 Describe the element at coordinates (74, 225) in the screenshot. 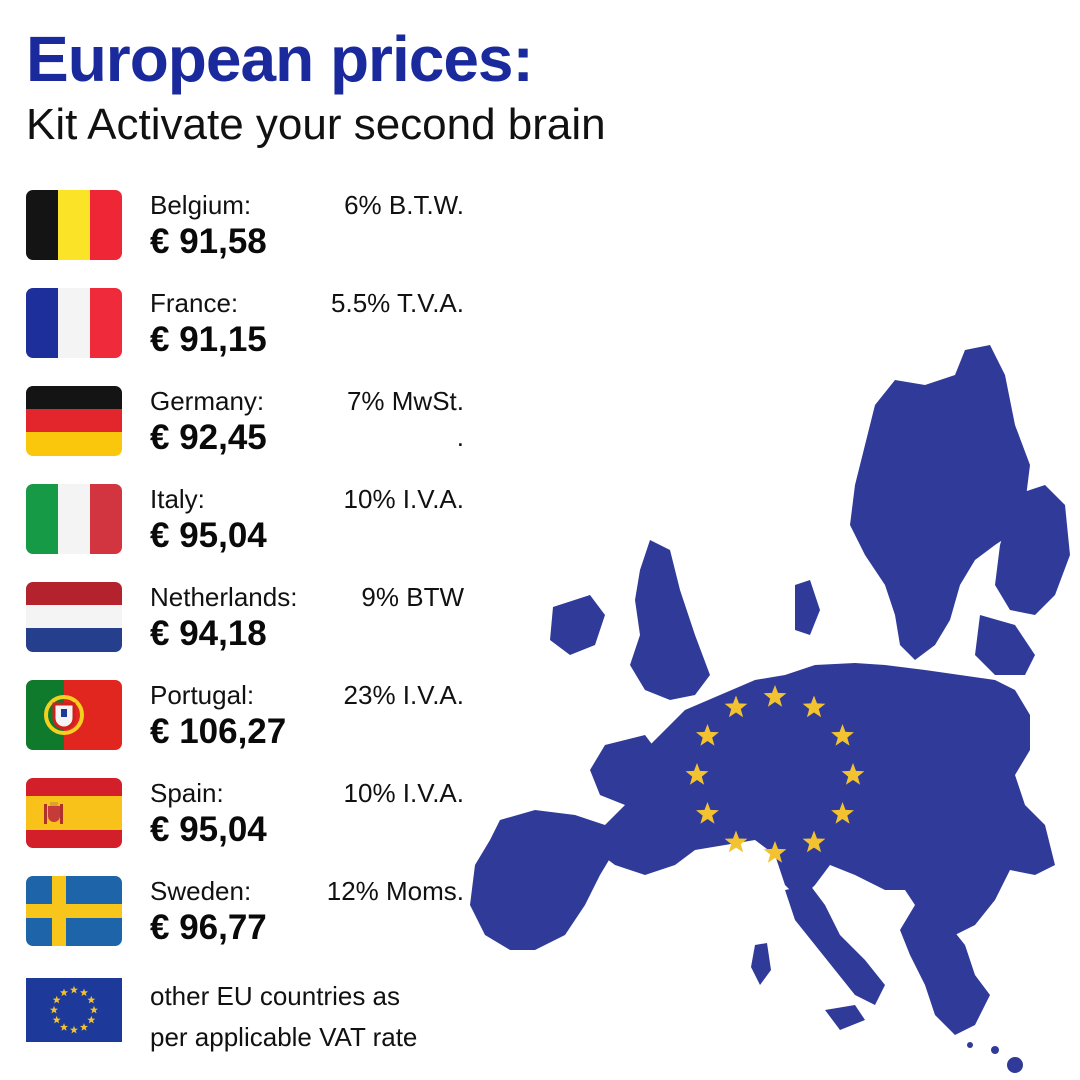

I see `belgium-flag-icon` at that location.